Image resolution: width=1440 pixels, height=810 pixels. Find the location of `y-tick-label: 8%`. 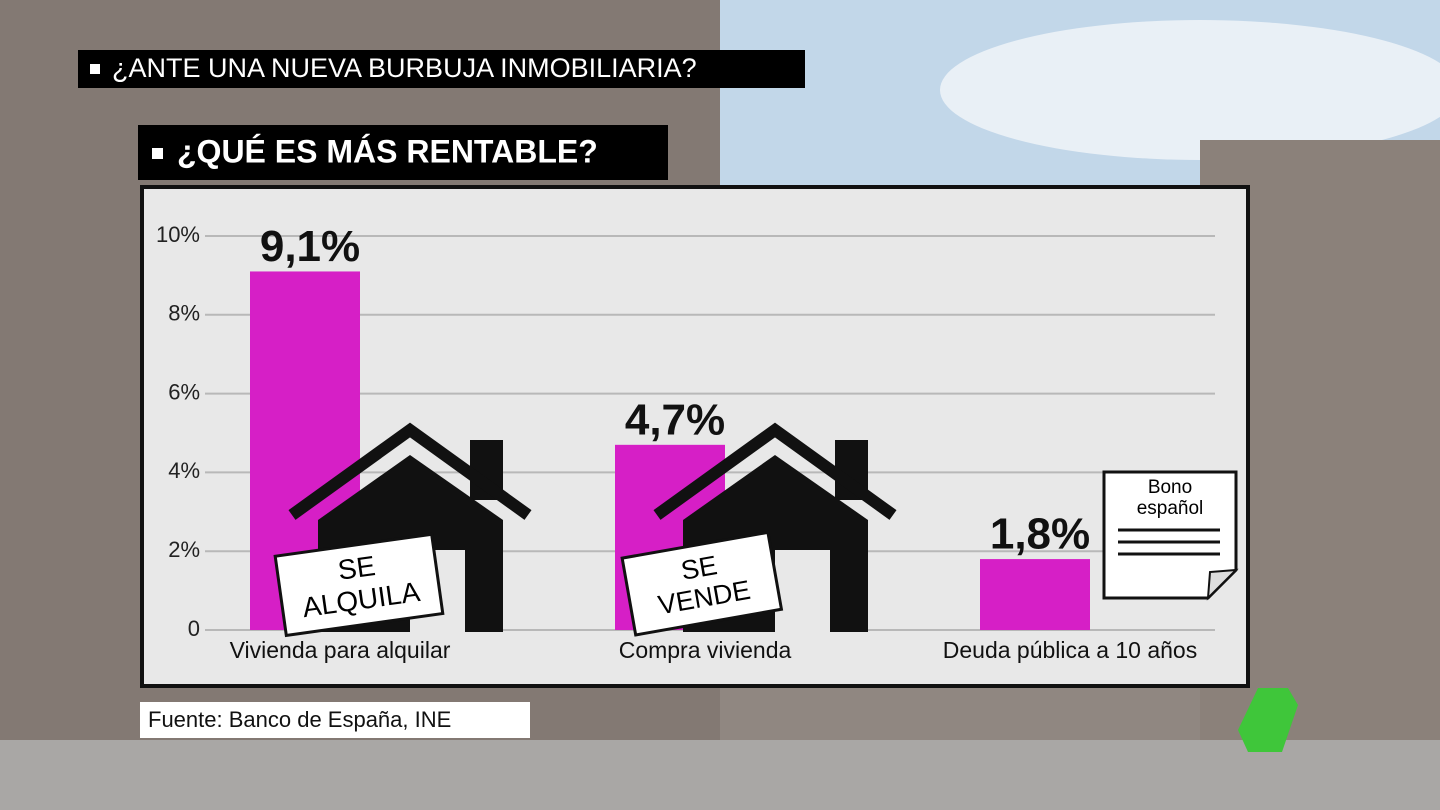

y-tick-label: 8% is located at coordinates (184, 313).